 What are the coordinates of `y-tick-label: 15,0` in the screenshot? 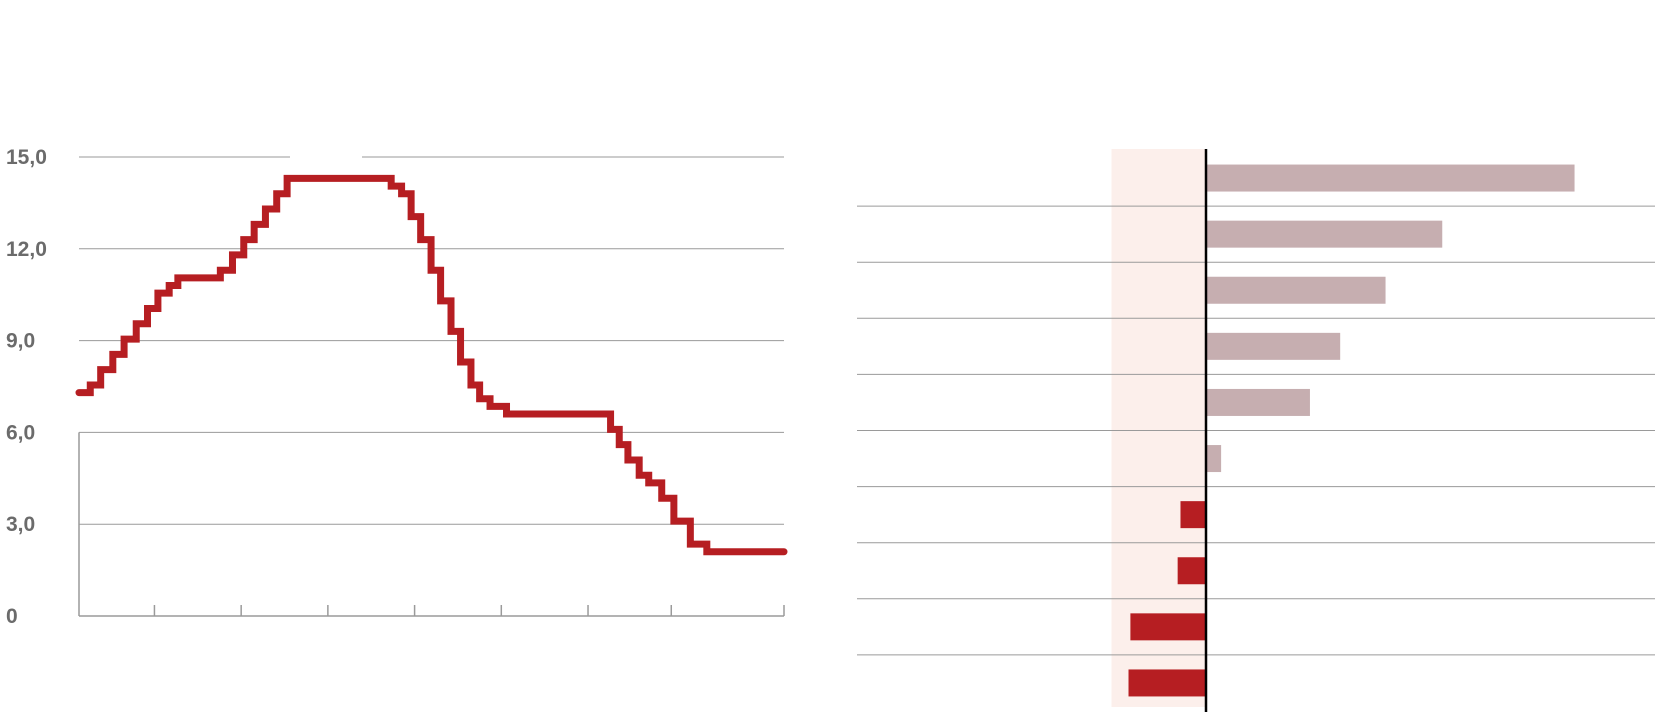 It's located at (26, 157).